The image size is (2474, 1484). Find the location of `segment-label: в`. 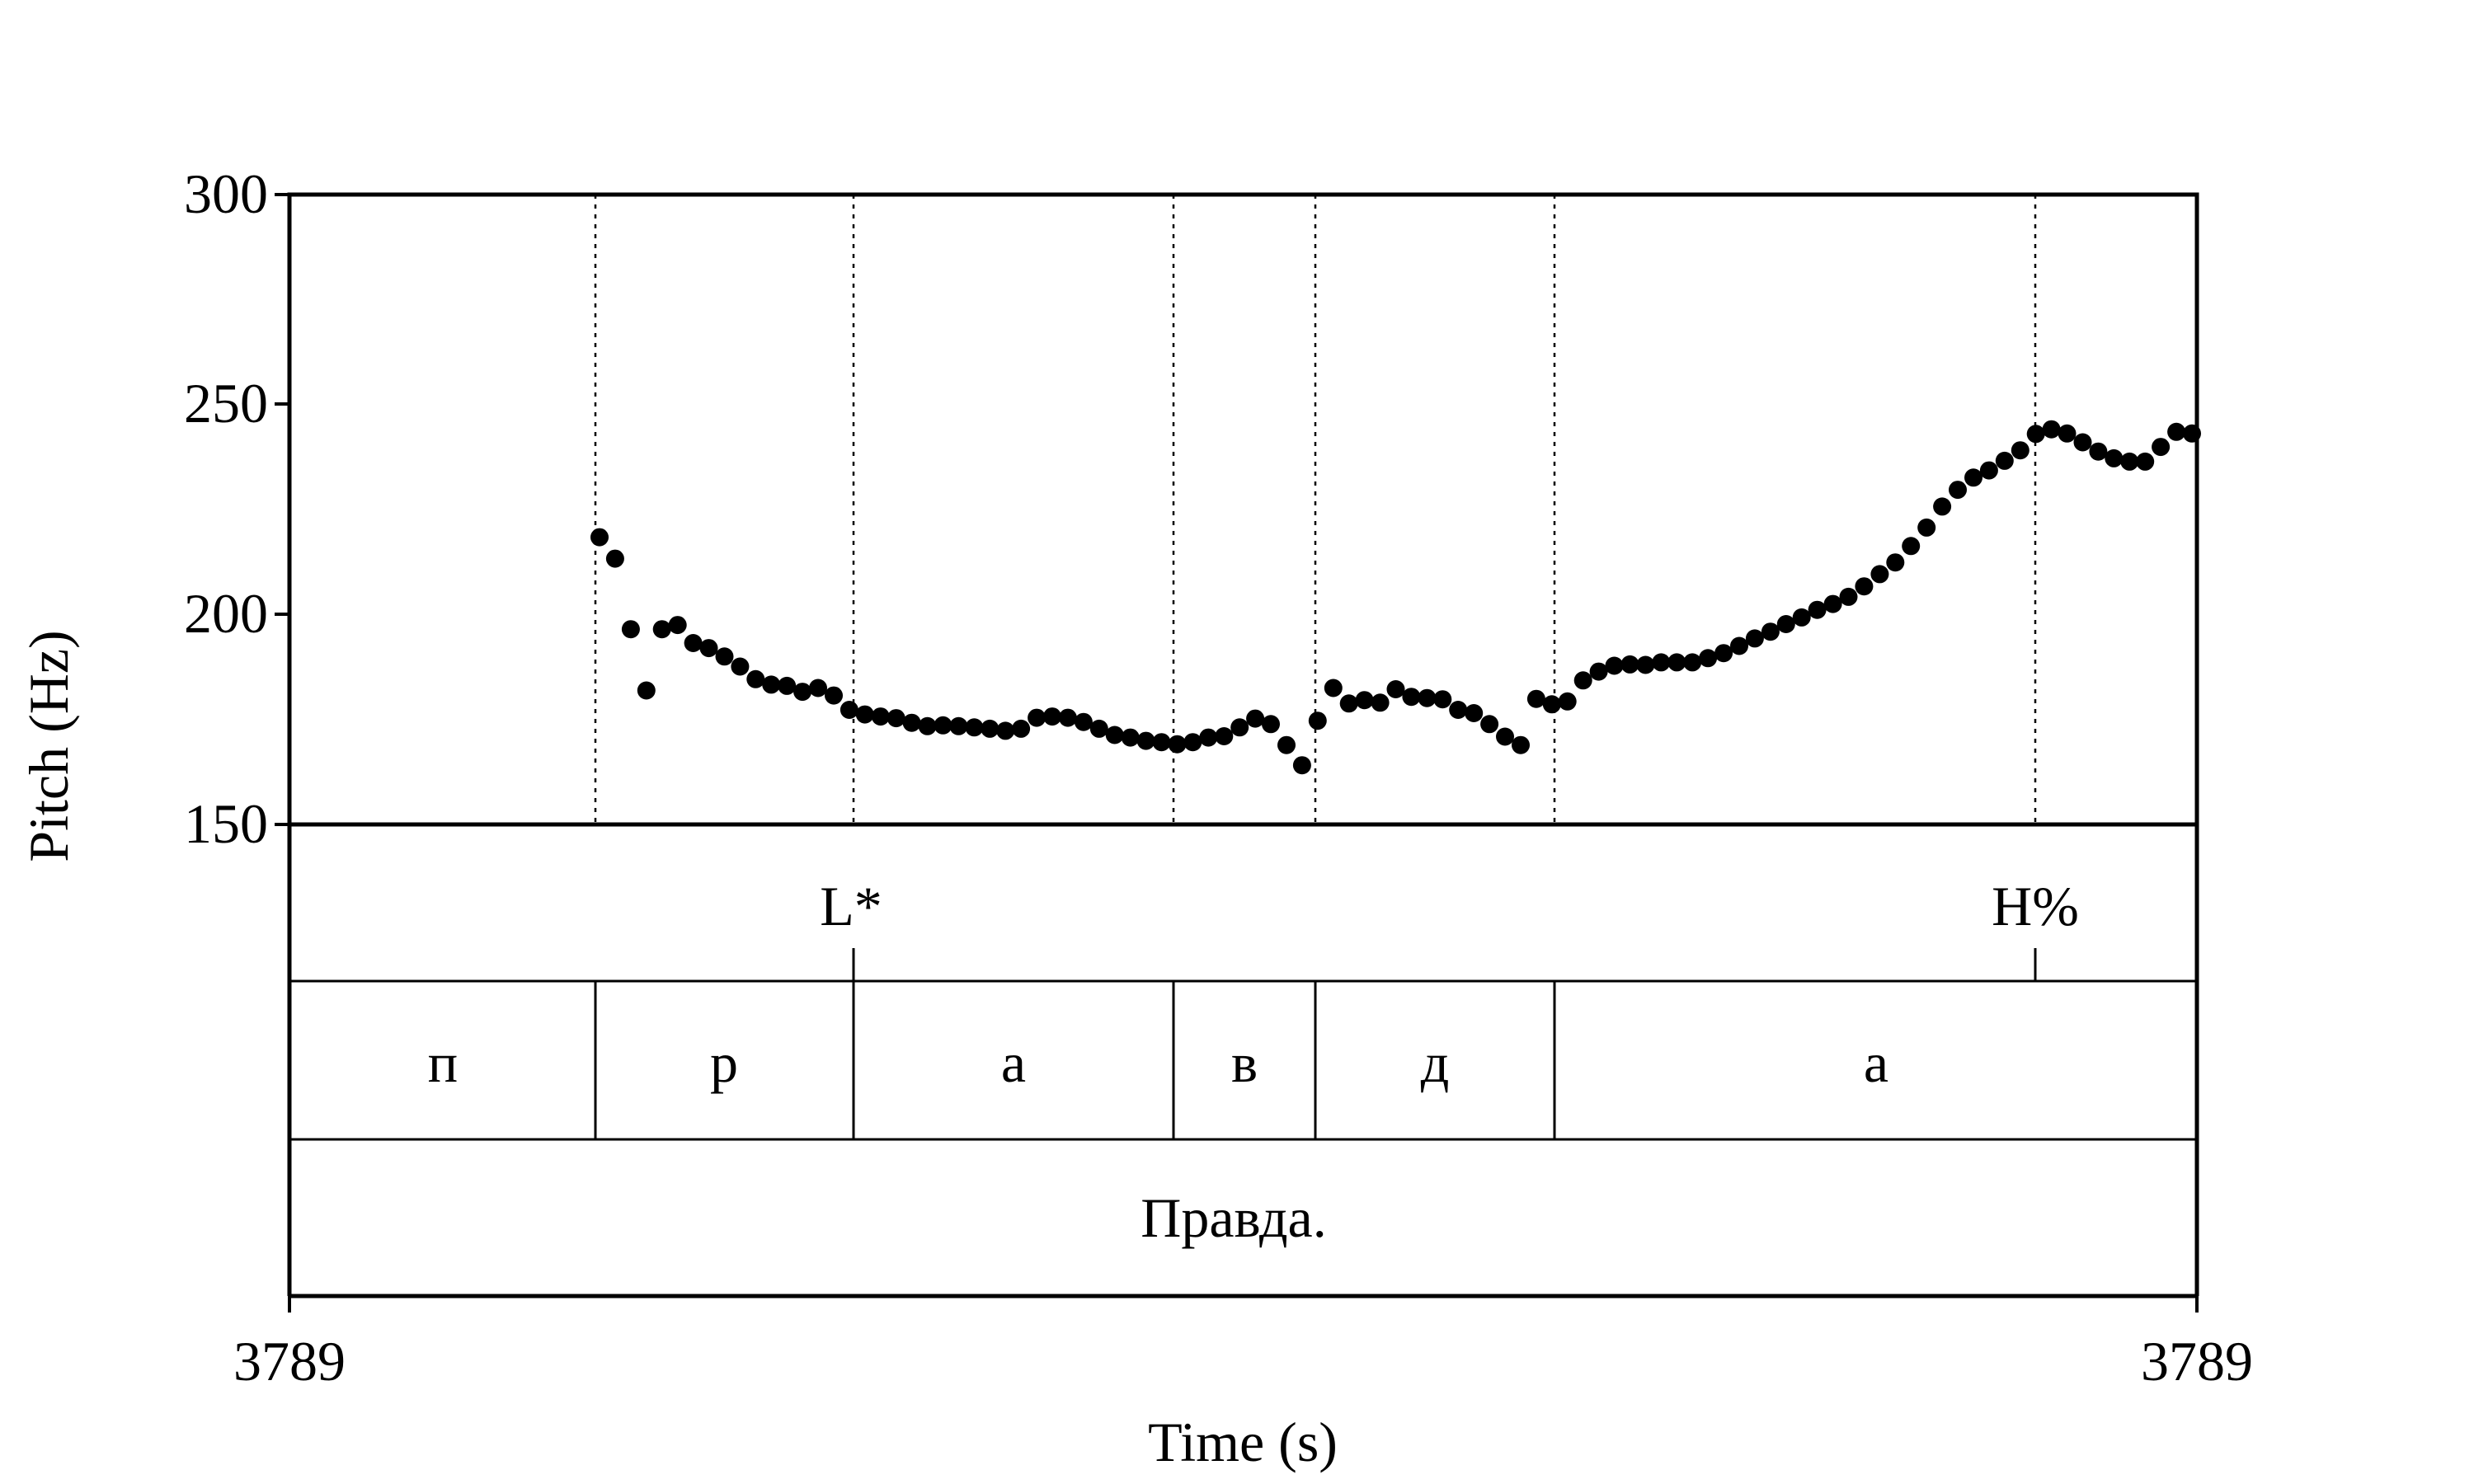

segment-label: в is located at coordinates (1244, 1062).